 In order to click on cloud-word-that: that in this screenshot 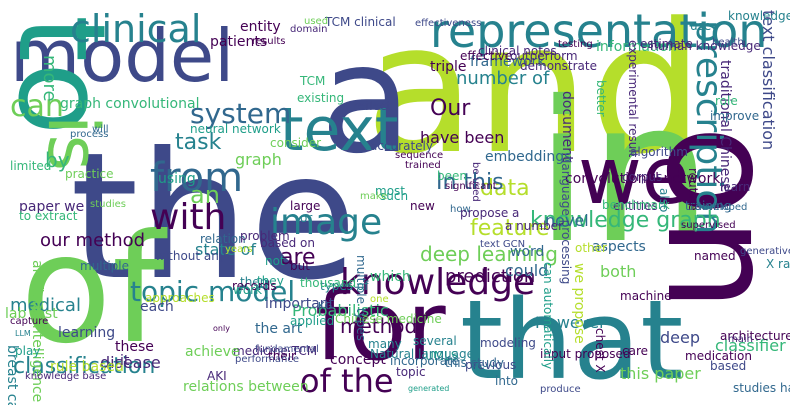, I will do `click(572, 340)`.